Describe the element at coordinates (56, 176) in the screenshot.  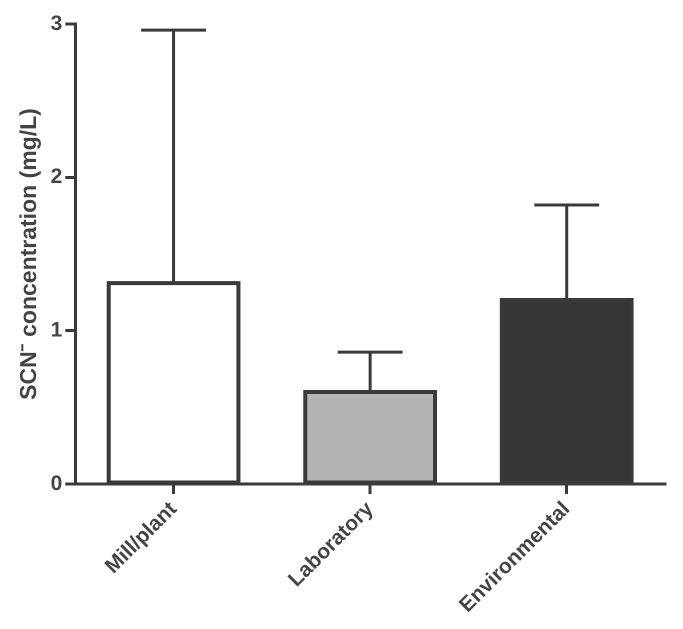
I see `y-tick-label: 2` at that location.